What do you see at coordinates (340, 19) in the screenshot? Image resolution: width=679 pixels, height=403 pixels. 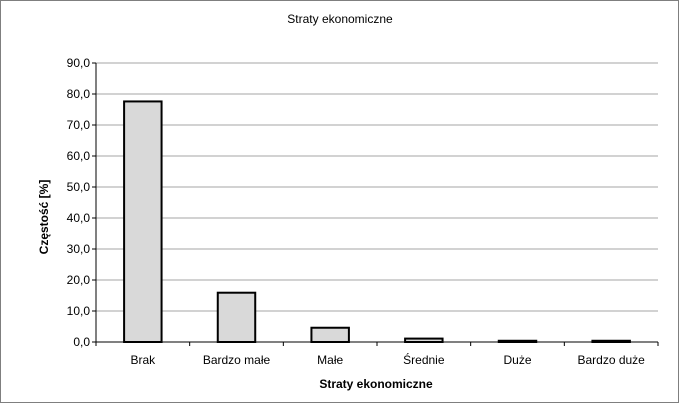 I see `chart-title: Straty ekonomiczne` at bounding box center [340, 19].